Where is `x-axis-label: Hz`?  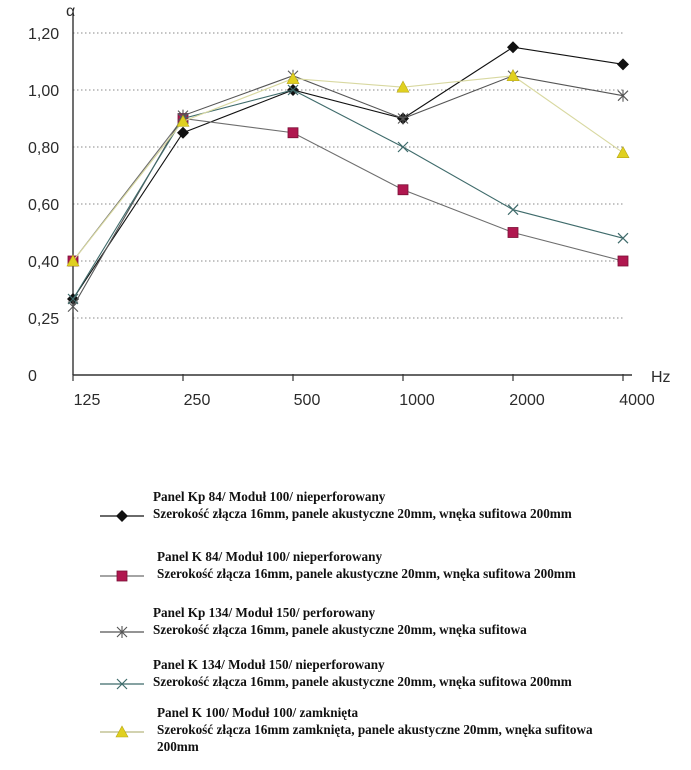
x-axis-label: Hz is located at coordinates (661, 377).